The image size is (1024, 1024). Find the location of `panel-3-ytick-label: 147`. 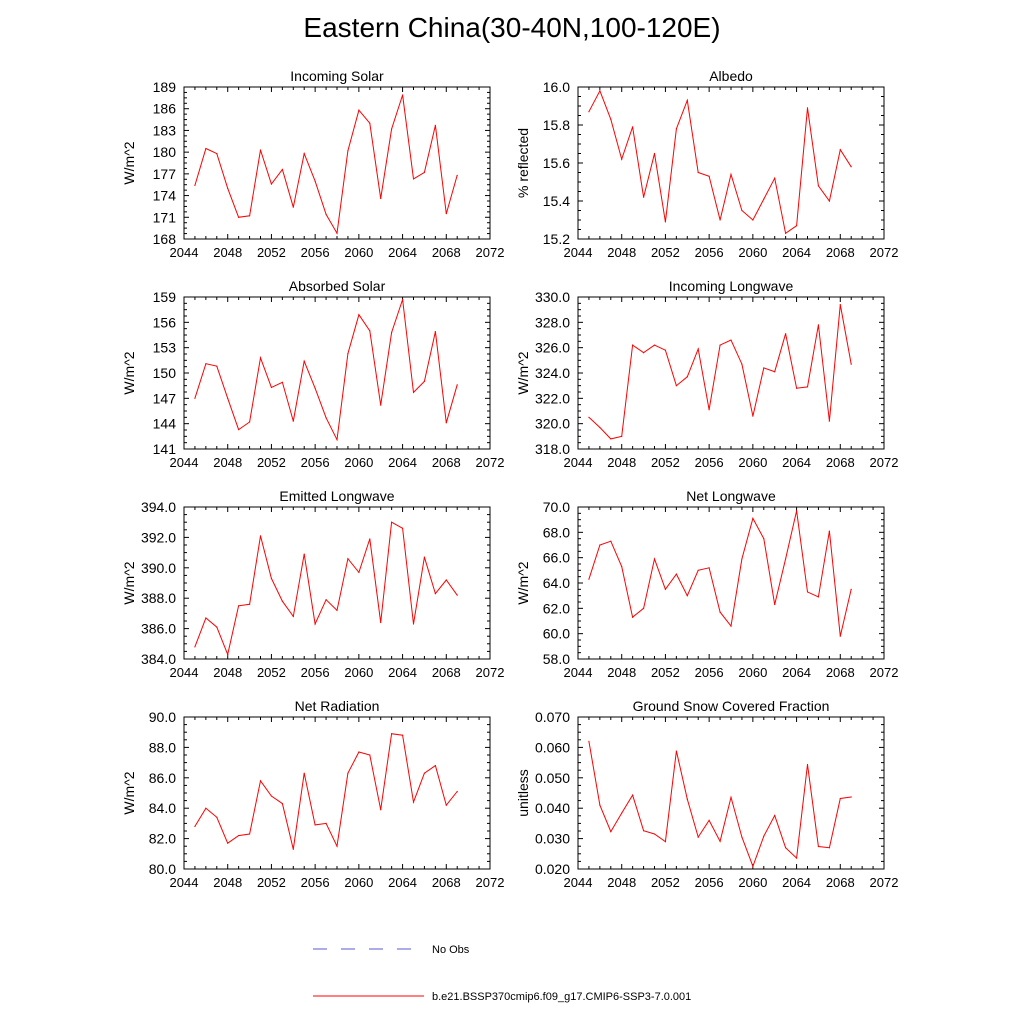

panel-3-ytick-label: 147 is located at coordinates (165, 398).